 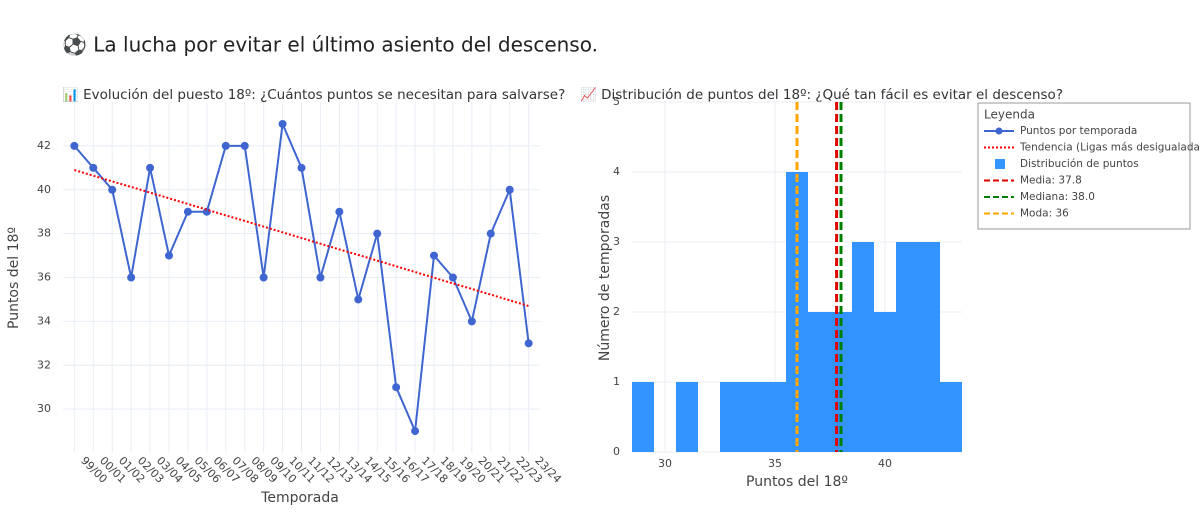 What do you see at coordinates (616, 311) in the screenshot?
I see `y-tick-label: 2` at bounding box center [616, 311].